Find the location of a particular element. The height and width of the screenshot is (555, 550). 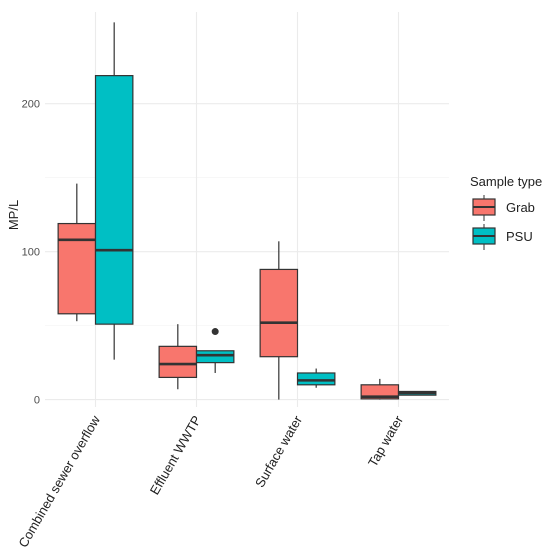

y-axis-ticks: 0 100 200 is located at coordinates (31, 253).